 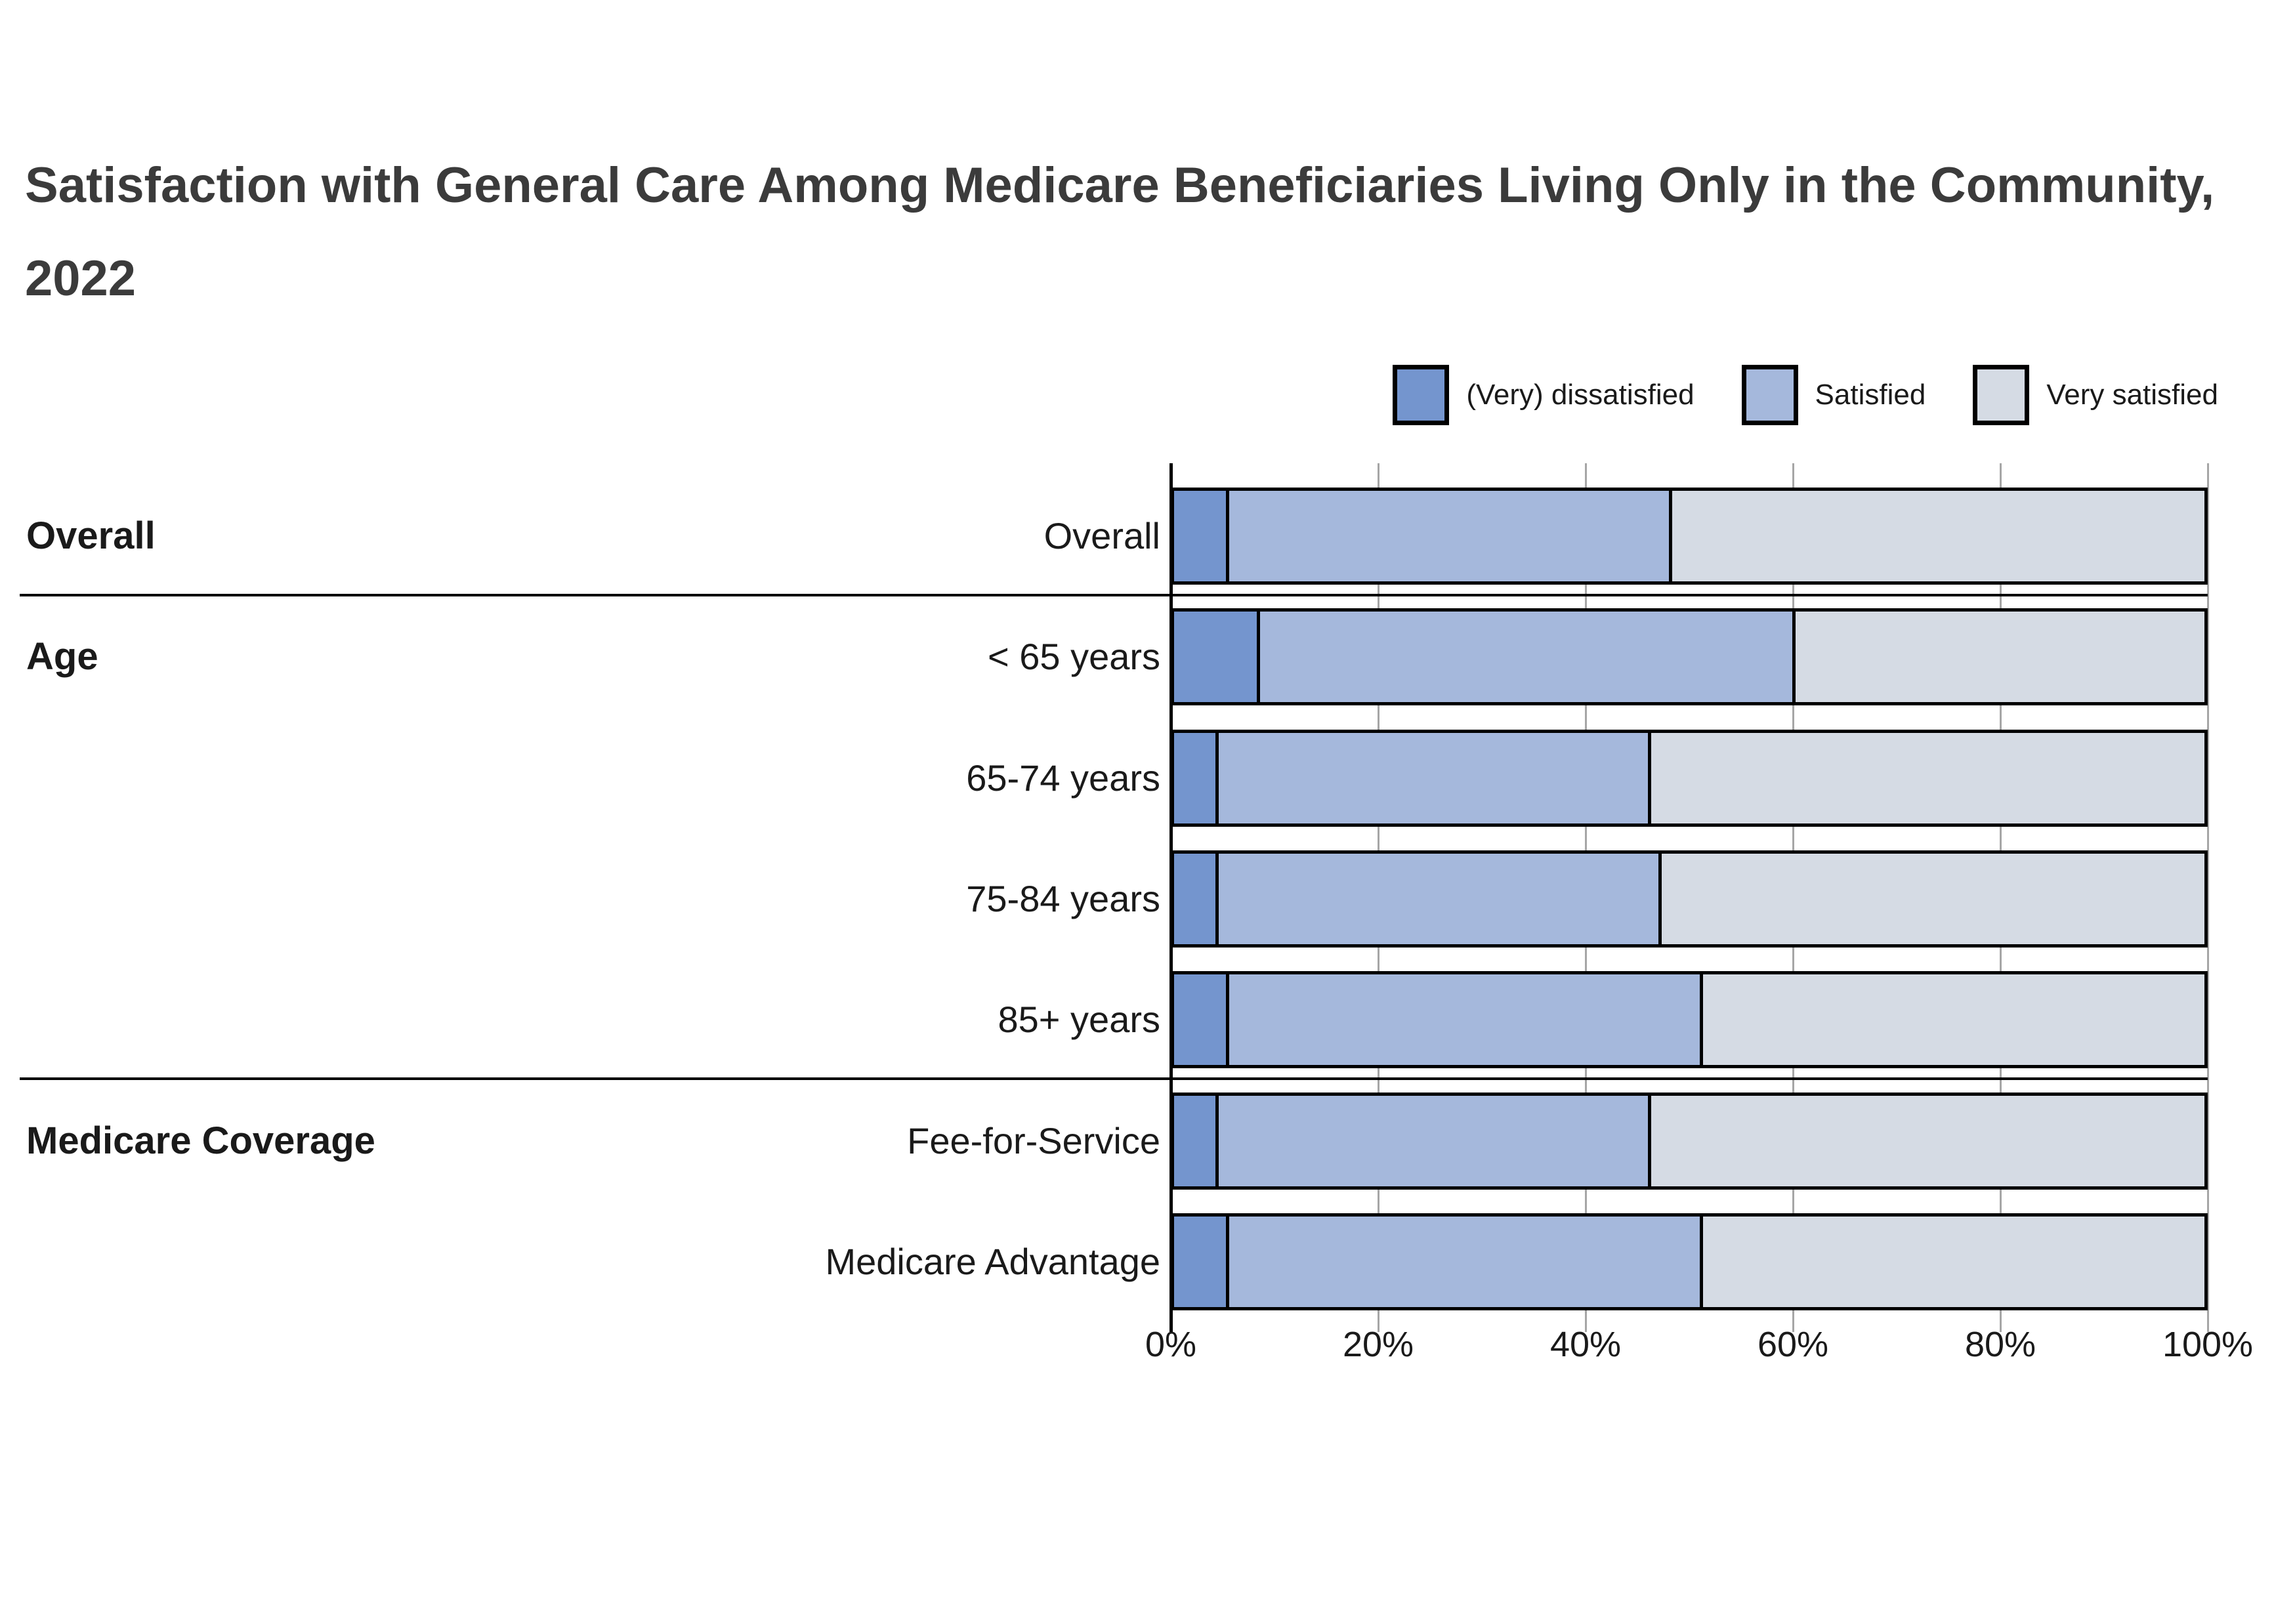 I want to click on group-label-medicare-coverage: Medicare Coverage, so click(x=200, y=1140).